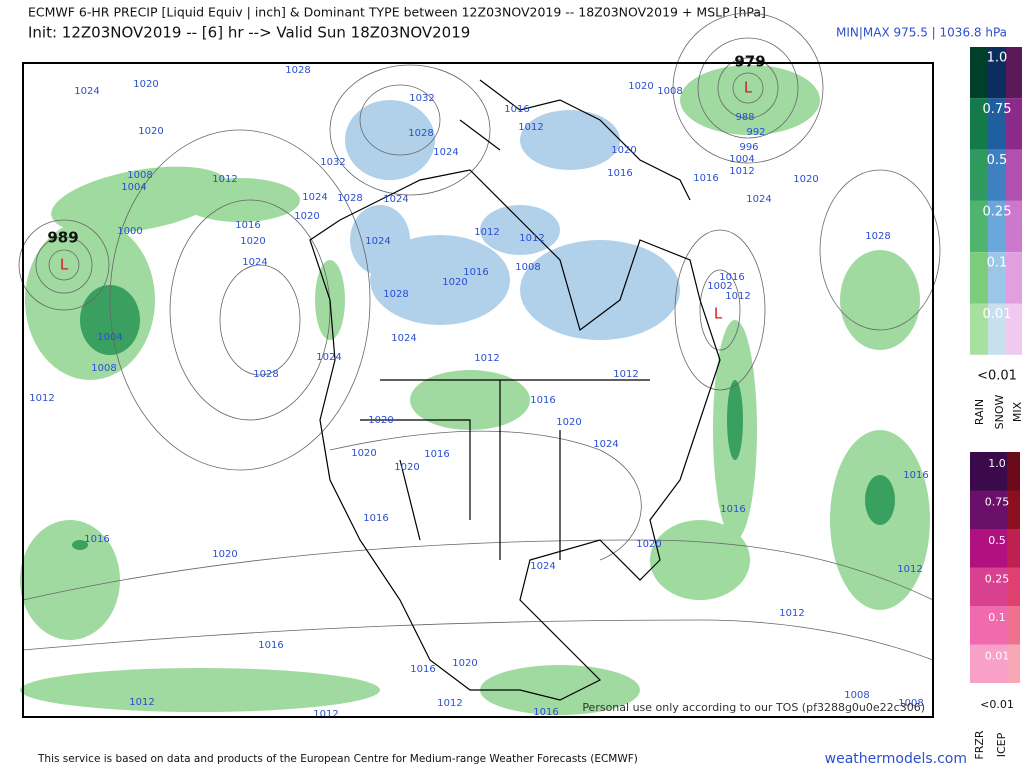  What do you see at coordinates (332, 162) in the screenshot?
I see `isobar-label: 1032` at bounding box center [332, 162].